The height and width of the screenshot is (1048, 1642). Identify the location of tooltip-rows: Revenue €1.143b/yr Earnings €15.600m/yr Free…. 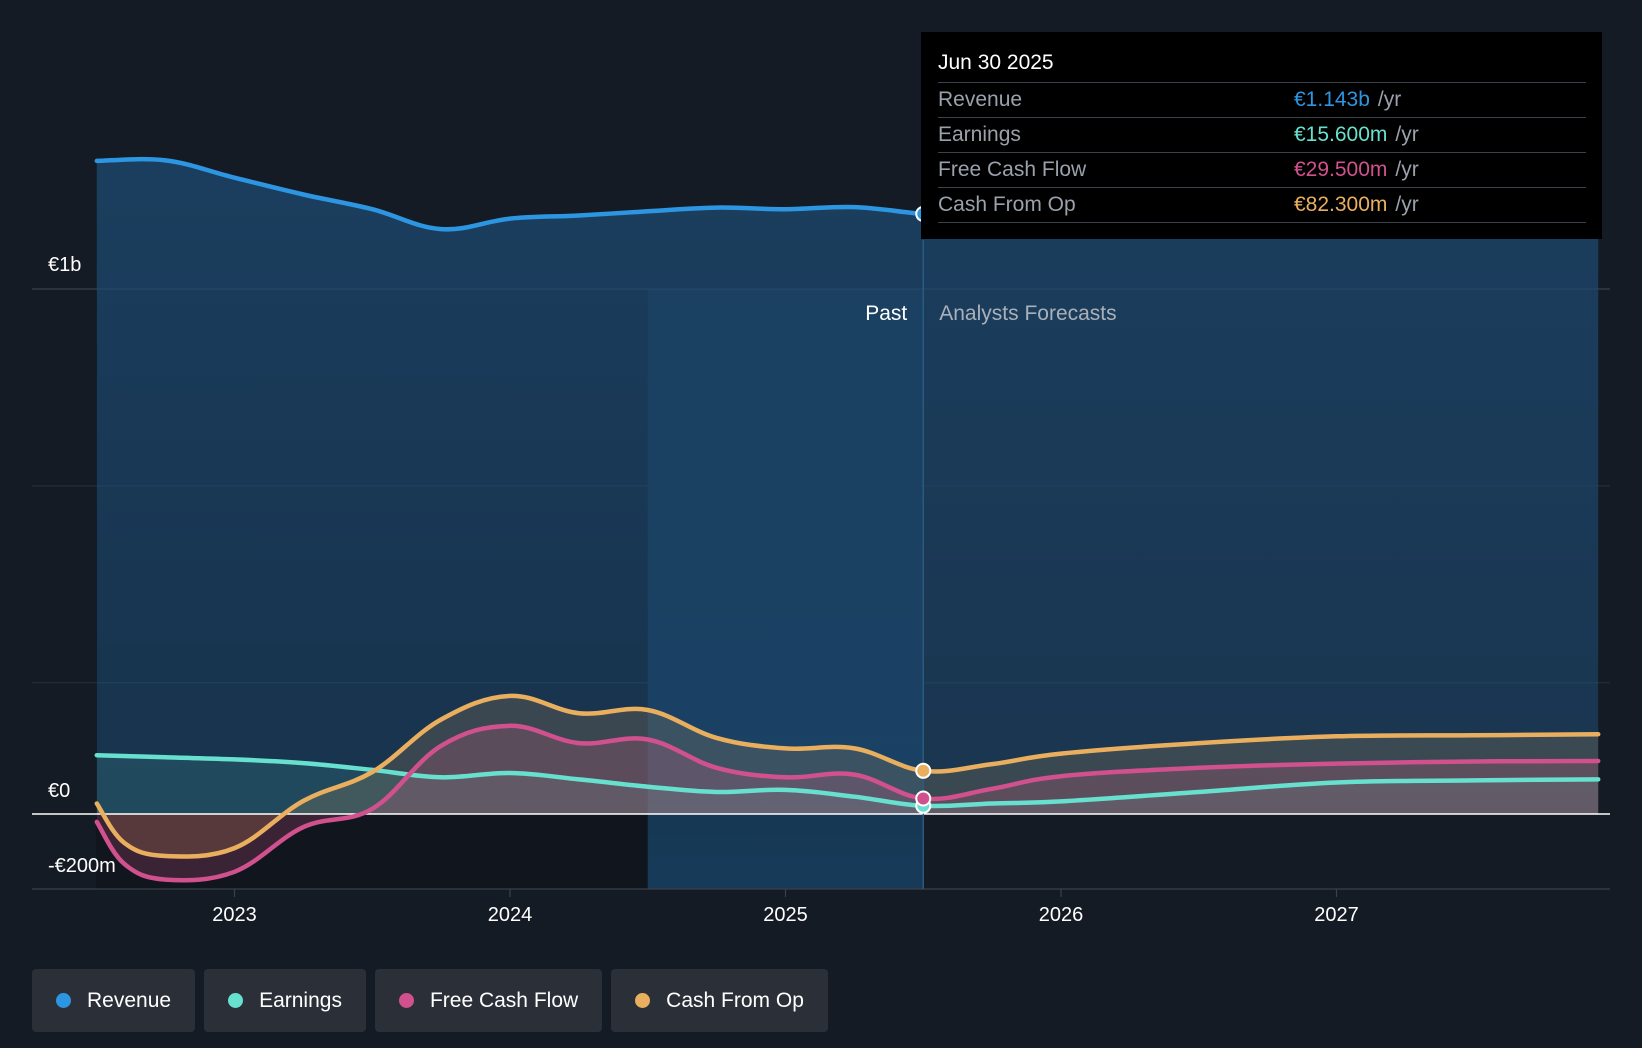
(1262, 153).